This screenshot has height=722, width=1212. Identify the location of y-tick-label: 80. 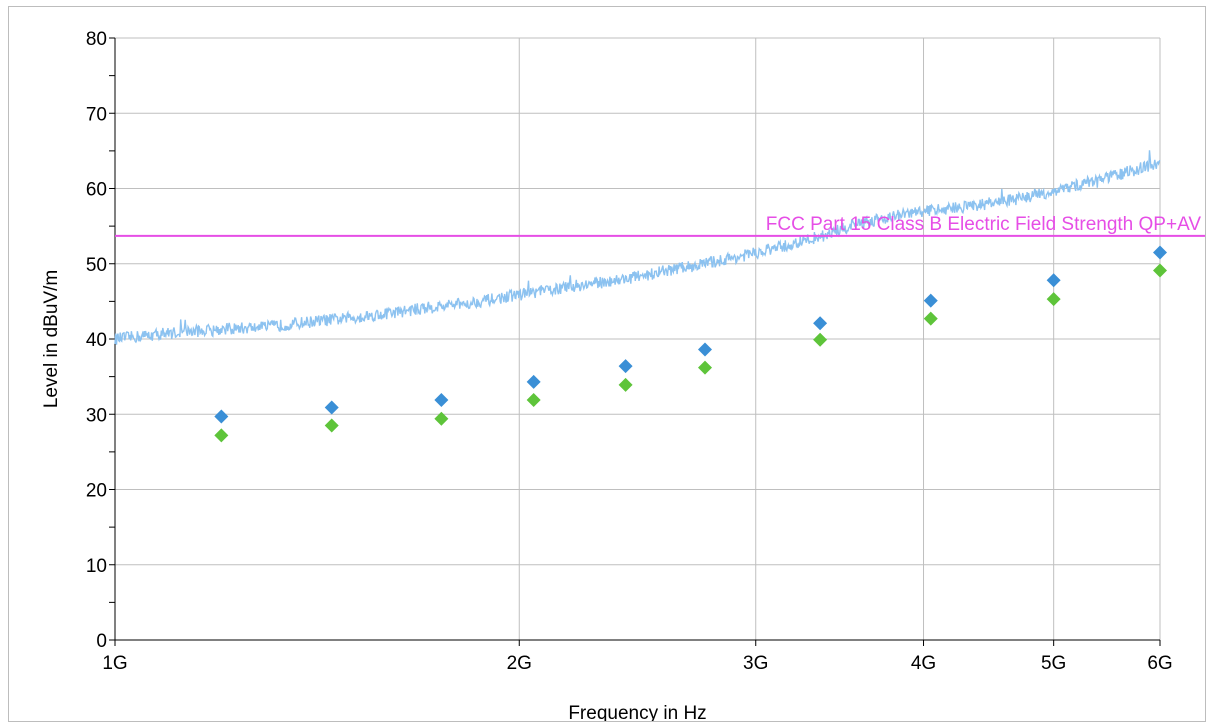
(96, 39).